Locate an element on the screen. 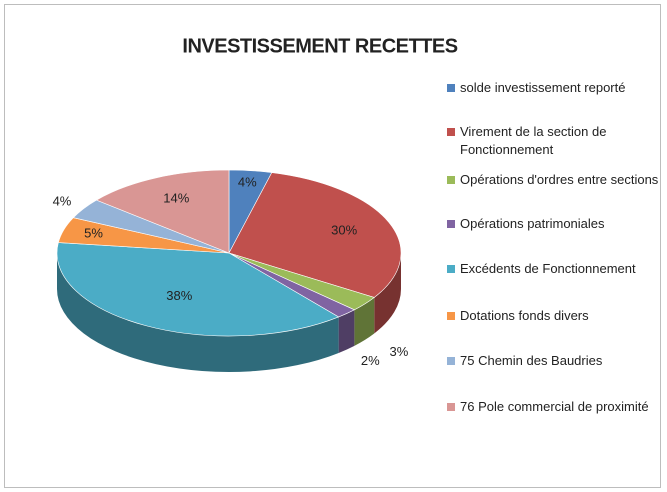 Image resolution: width=667 pixels, height=492 pixels. legend-label: 76 Pole commercial de proximité is located at coordinates (554, 406).